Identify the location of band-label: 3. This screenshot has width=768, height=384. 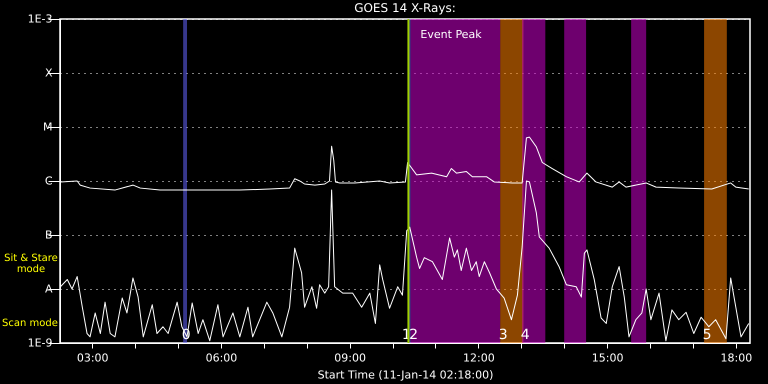
(503, 335).